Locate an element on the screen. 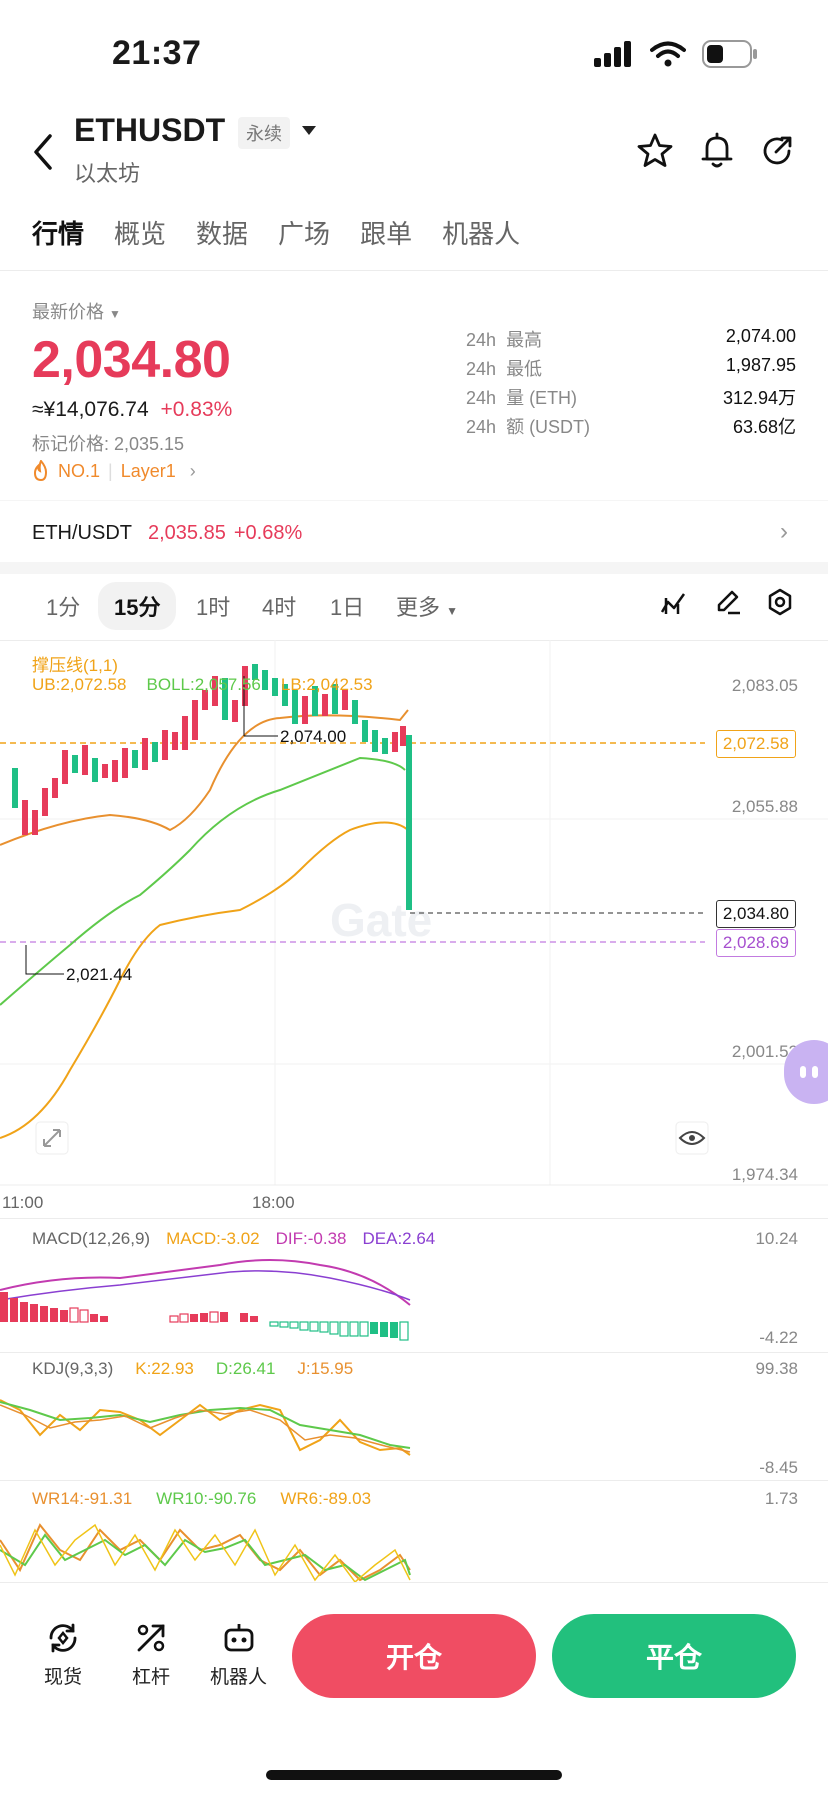  nav-spot: 现货 is located at coordinates (63, 1654).